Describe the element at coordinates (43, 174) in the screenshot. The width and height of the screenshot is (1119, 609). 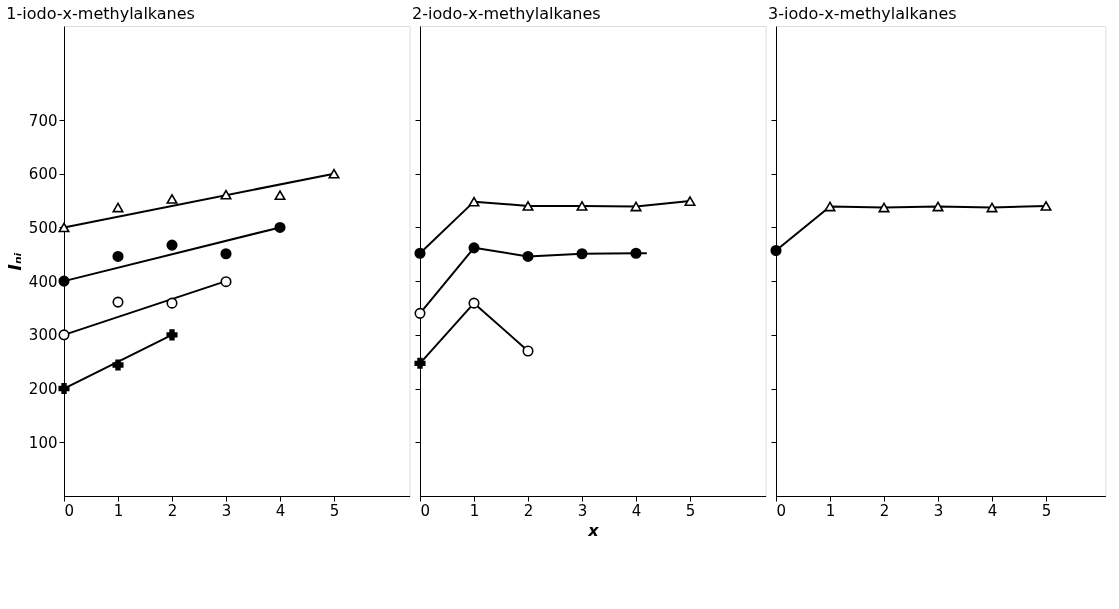
I see `y-tick-label: 600` at that location.